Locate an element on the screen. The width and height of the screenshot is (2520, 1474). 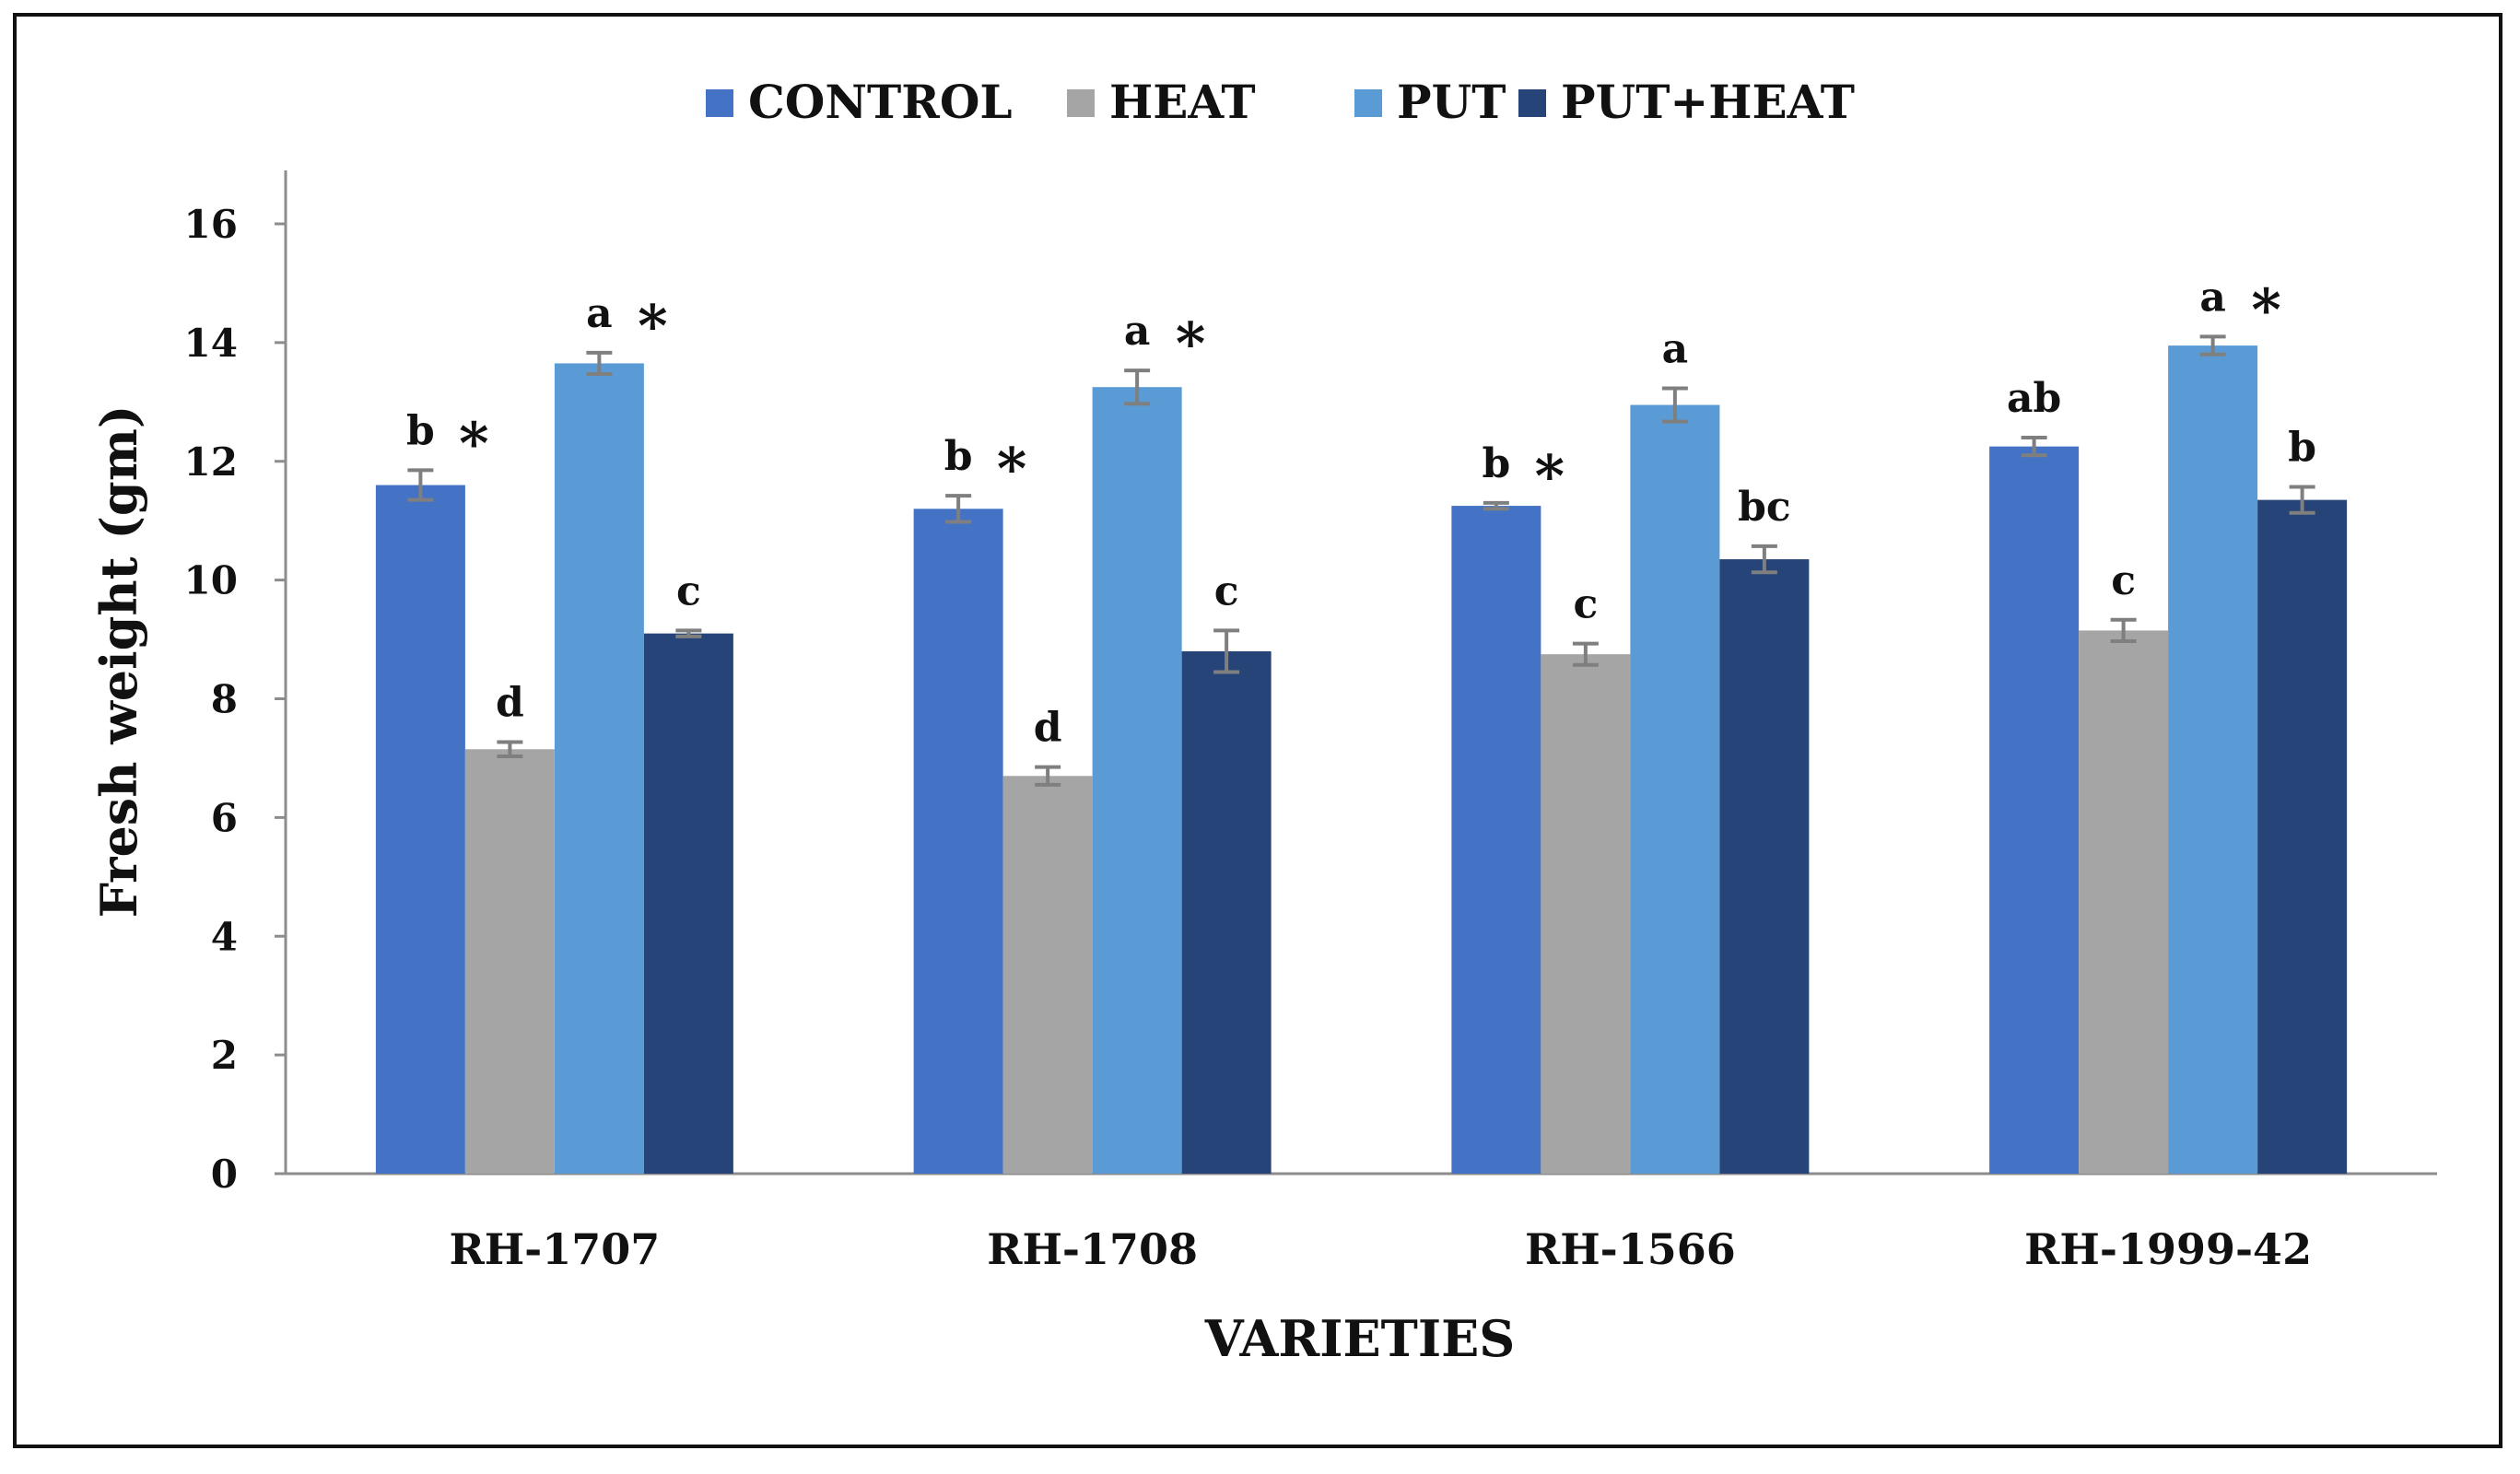
legend-label: PUT+HEAT is located at coordinates (1708, 102).